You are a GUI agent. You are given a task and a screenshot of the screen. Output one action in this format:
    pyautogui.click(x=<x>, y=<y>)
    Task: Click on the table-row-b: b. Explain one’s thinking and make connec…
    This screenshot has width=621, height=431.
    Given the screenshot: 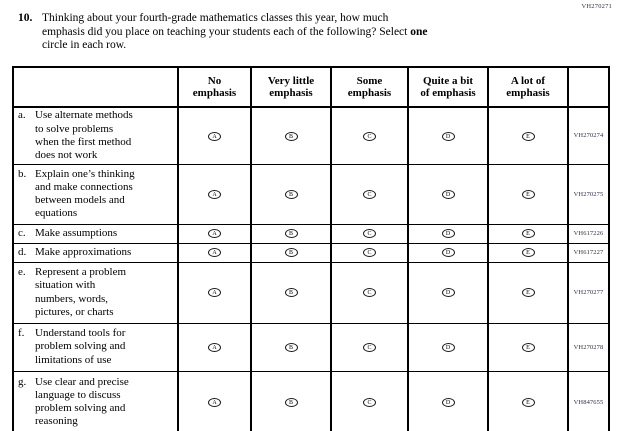 What is the action you would take?
    pyautogui.click(x=311, y=194)
    